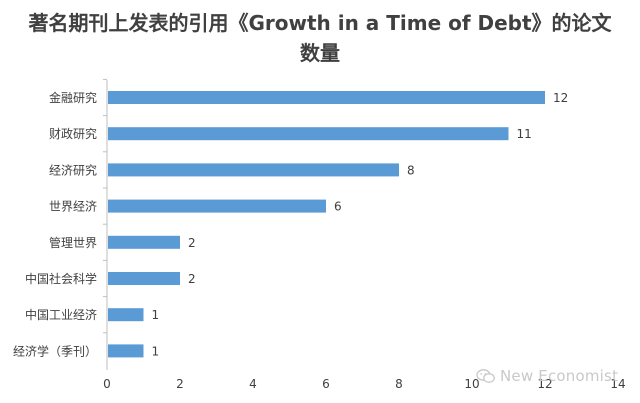 The height and width of the screenshot is (403, 640). Describe the element at coordinates (73, 133) in the screenshot. I see `category-label: 财政研究` at that location.